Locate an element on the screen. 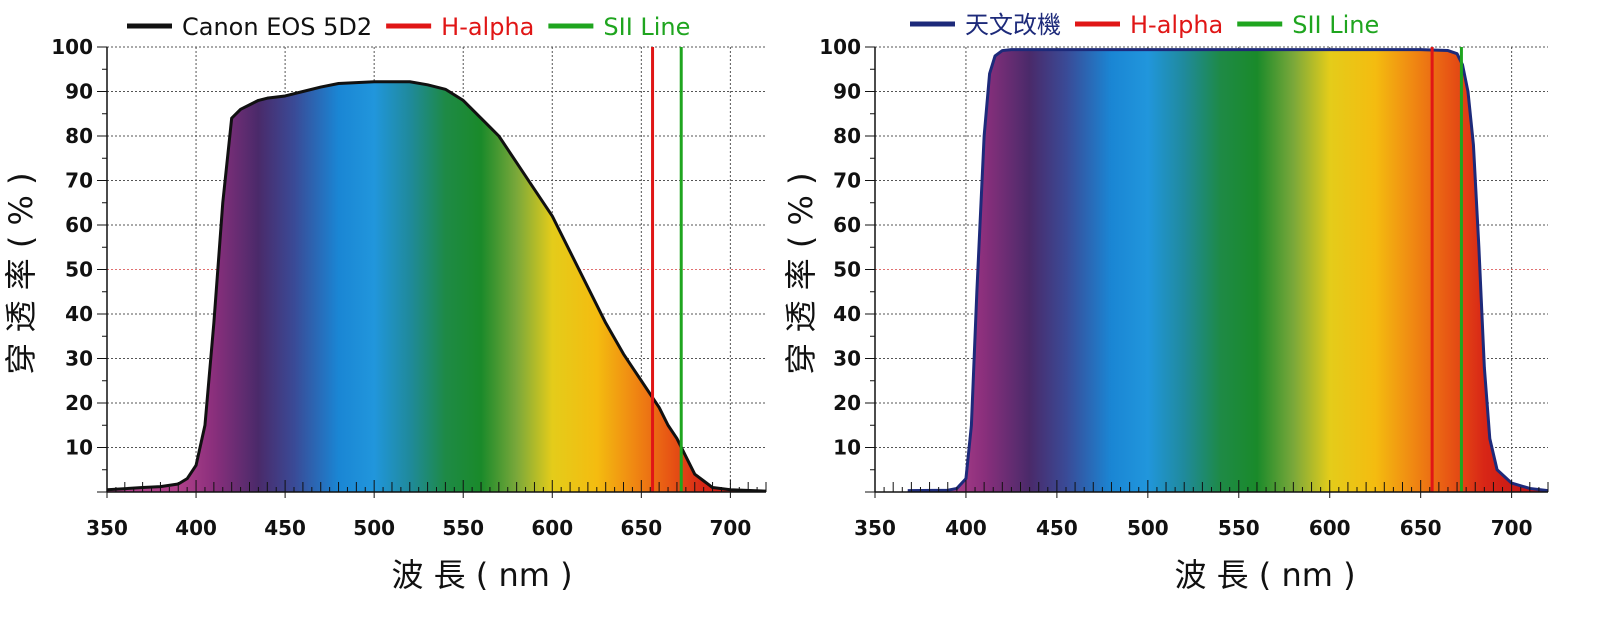  legend: 天文改機 H-alpha SII Line is located at coordinates (1144, 25).